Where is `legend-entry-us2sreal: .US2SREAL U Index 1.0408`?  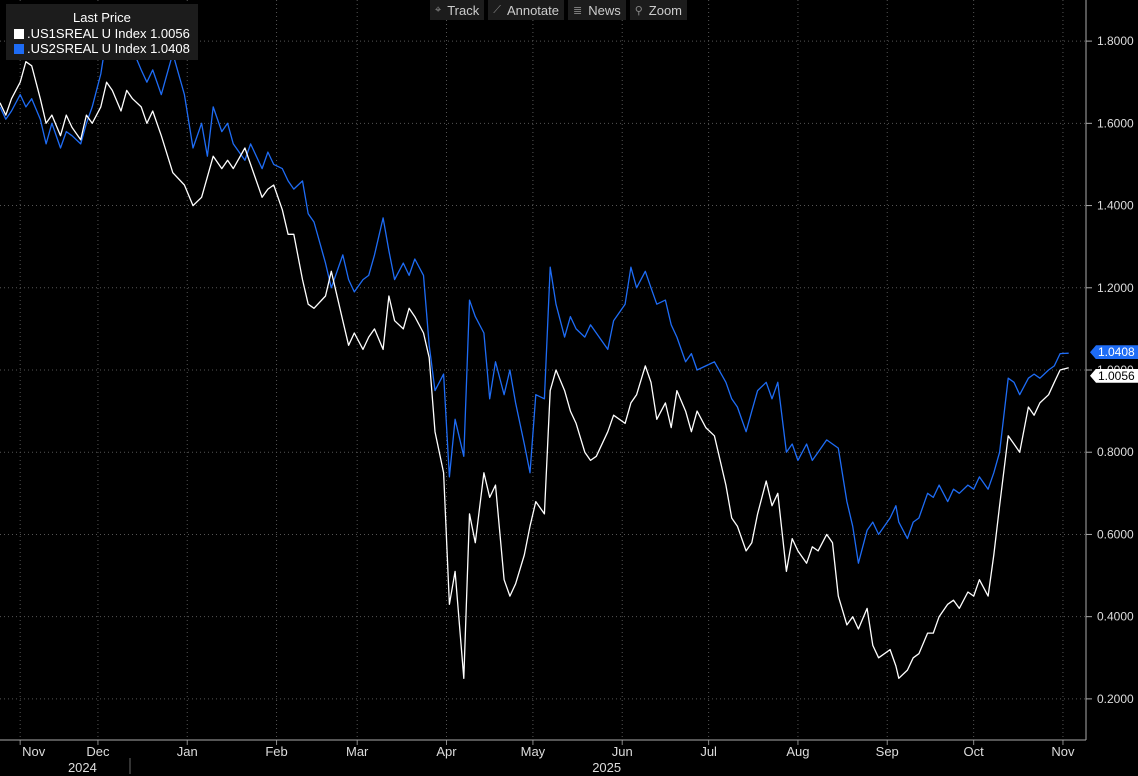 legend-entry-us2sreal: .US2SREAL U Index 1.0408 is located at coordinates (102, 48).